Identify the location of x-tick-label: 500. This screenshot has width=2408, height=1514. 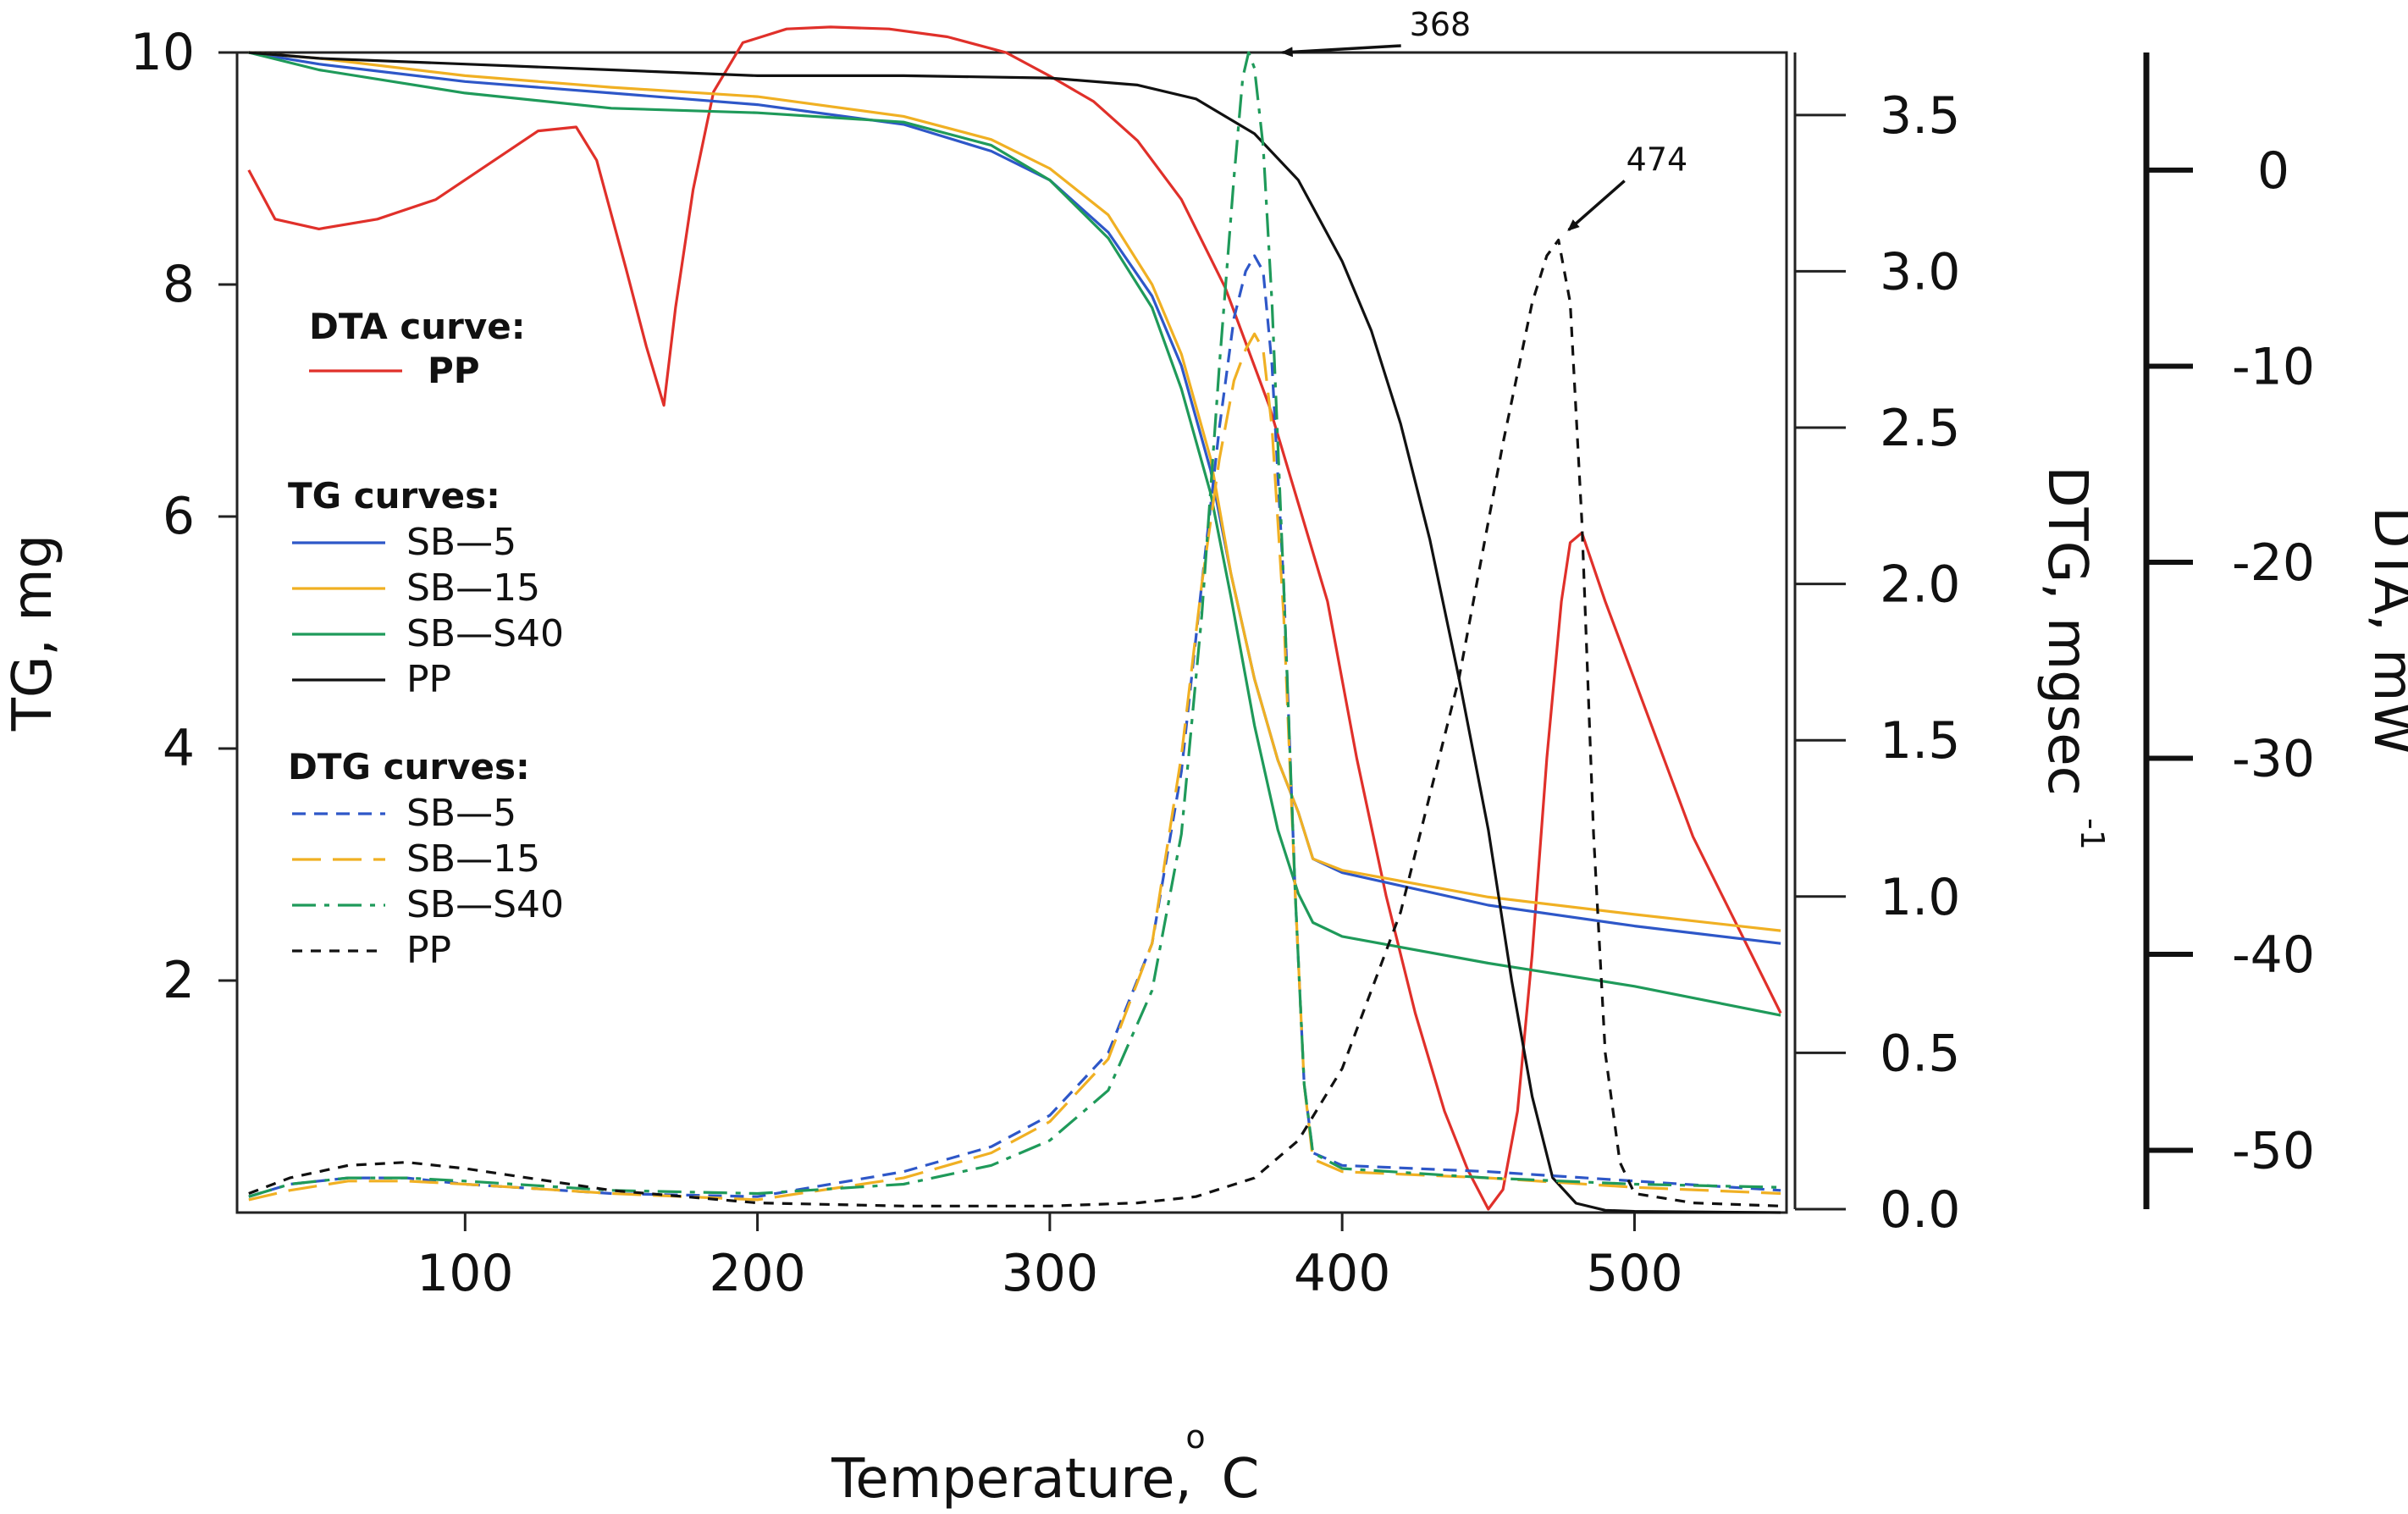
(1634, 1273).